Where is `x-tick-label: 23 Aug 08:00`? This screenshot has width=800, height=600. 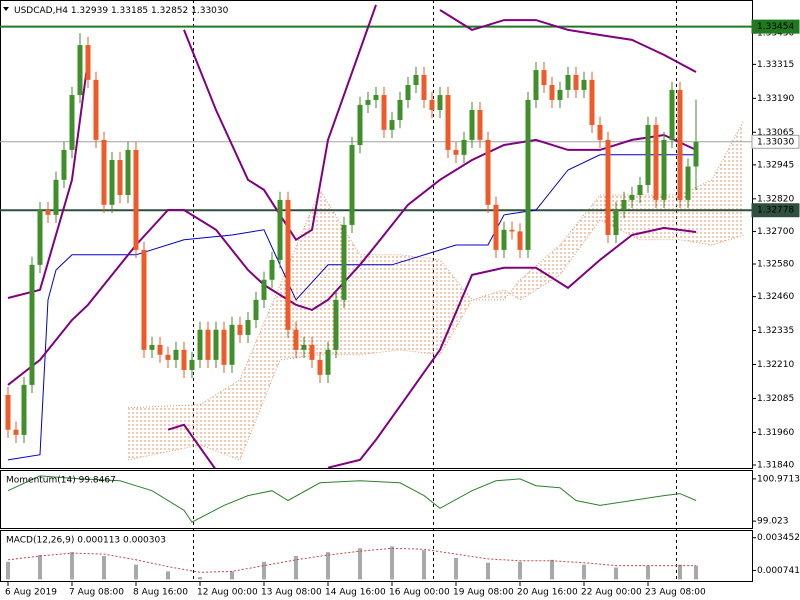
x-tick-label: 23 Aug 08:00 is located at coordinates (675, 593).